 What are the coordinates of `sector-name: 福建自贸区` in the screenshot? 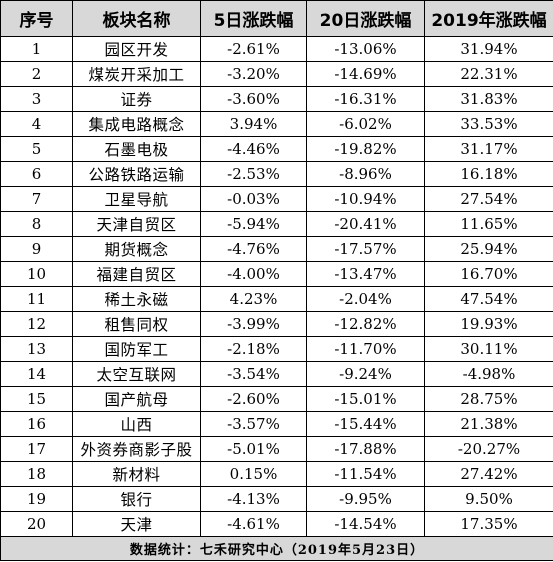 It's located at (136, 274).